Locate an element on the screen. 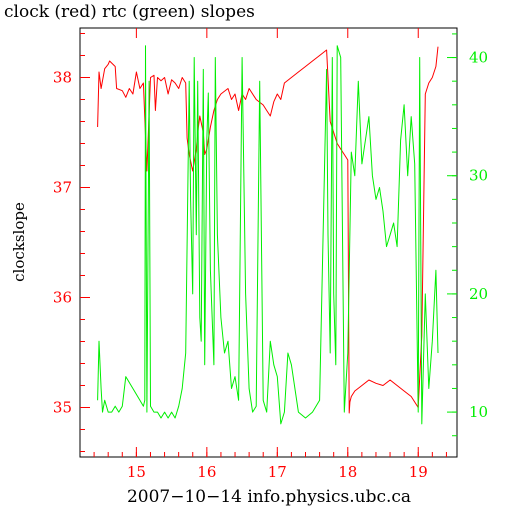 This screenshot has height=512, width=512. x-tick-label: 18 is located at coordinates (347, 472).